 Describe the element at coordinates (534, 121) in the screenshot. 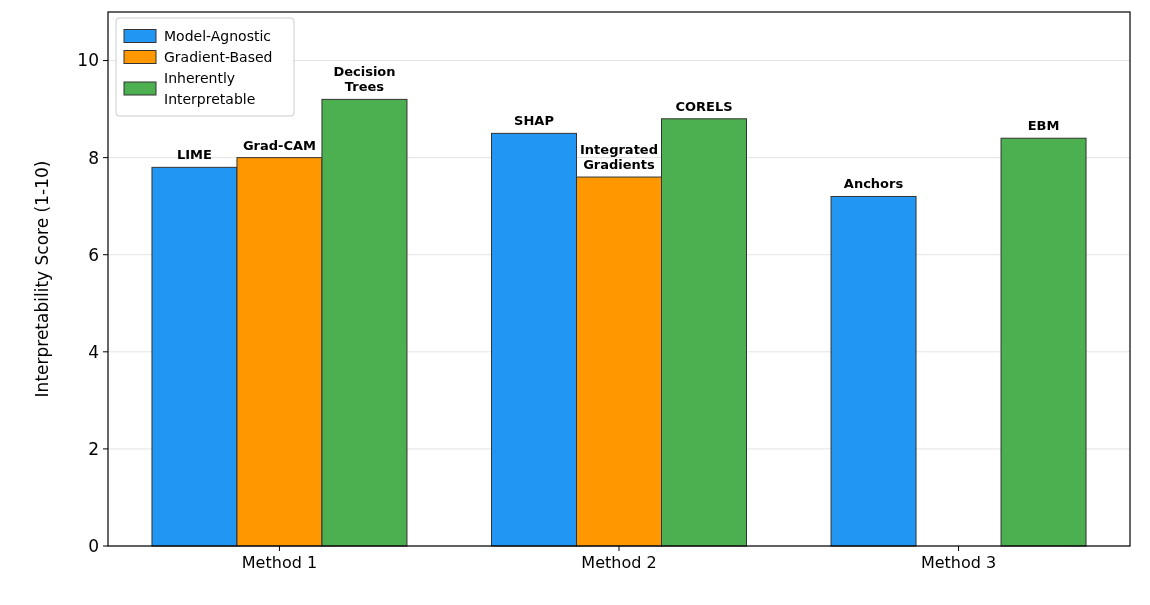

I see `data-label: SHAP` at that location.